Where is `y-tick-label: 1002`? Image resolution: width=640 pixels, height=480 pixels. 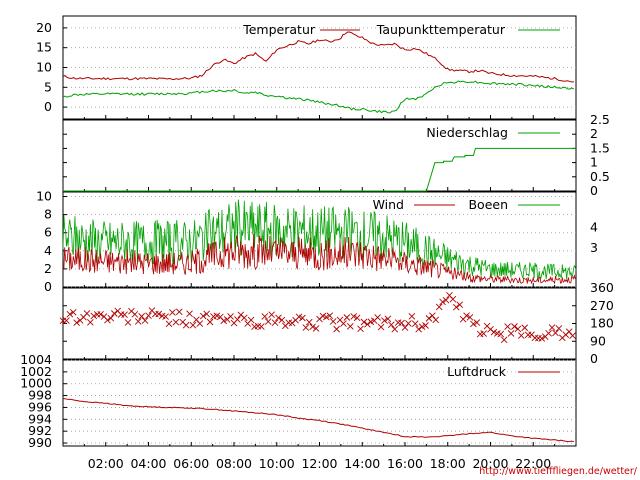
y-tick-label: 1002 is located at coordinates (36, 371).